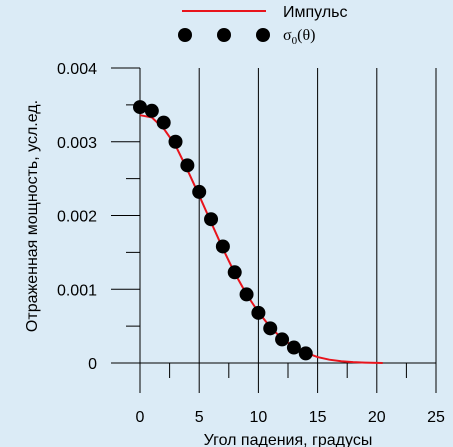 The width and height of the screenshot is (453, 447). What do you see at coordinates (299, 37) in the screenshot?
I see `legend-label-sigma: σ0(θ)` at bounding box center [299, 37].